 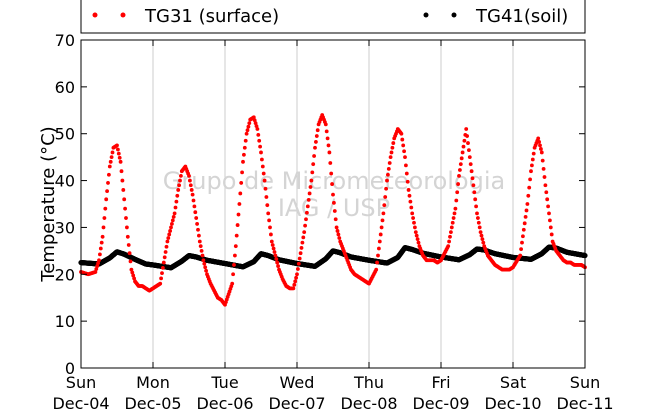 I want to click on x-tick-label-date: Dec-08, so click(x=368, y=401).